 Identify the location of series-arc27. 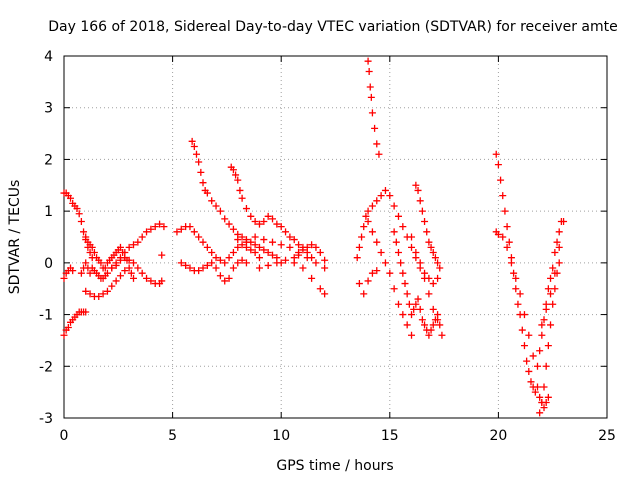
(553, 273).